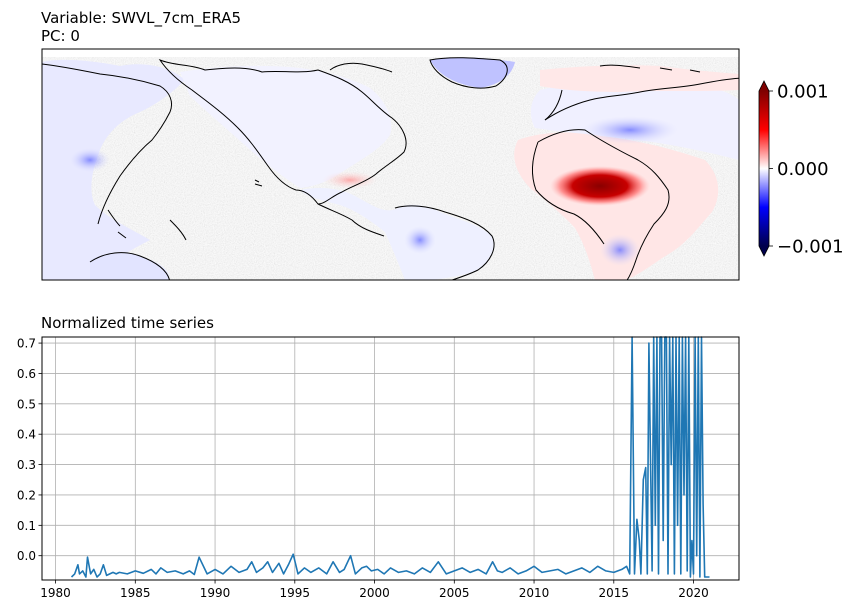 This screenshot has height=615, width=859. I want to click on x-tick-label: 1985, so click(135, 593).